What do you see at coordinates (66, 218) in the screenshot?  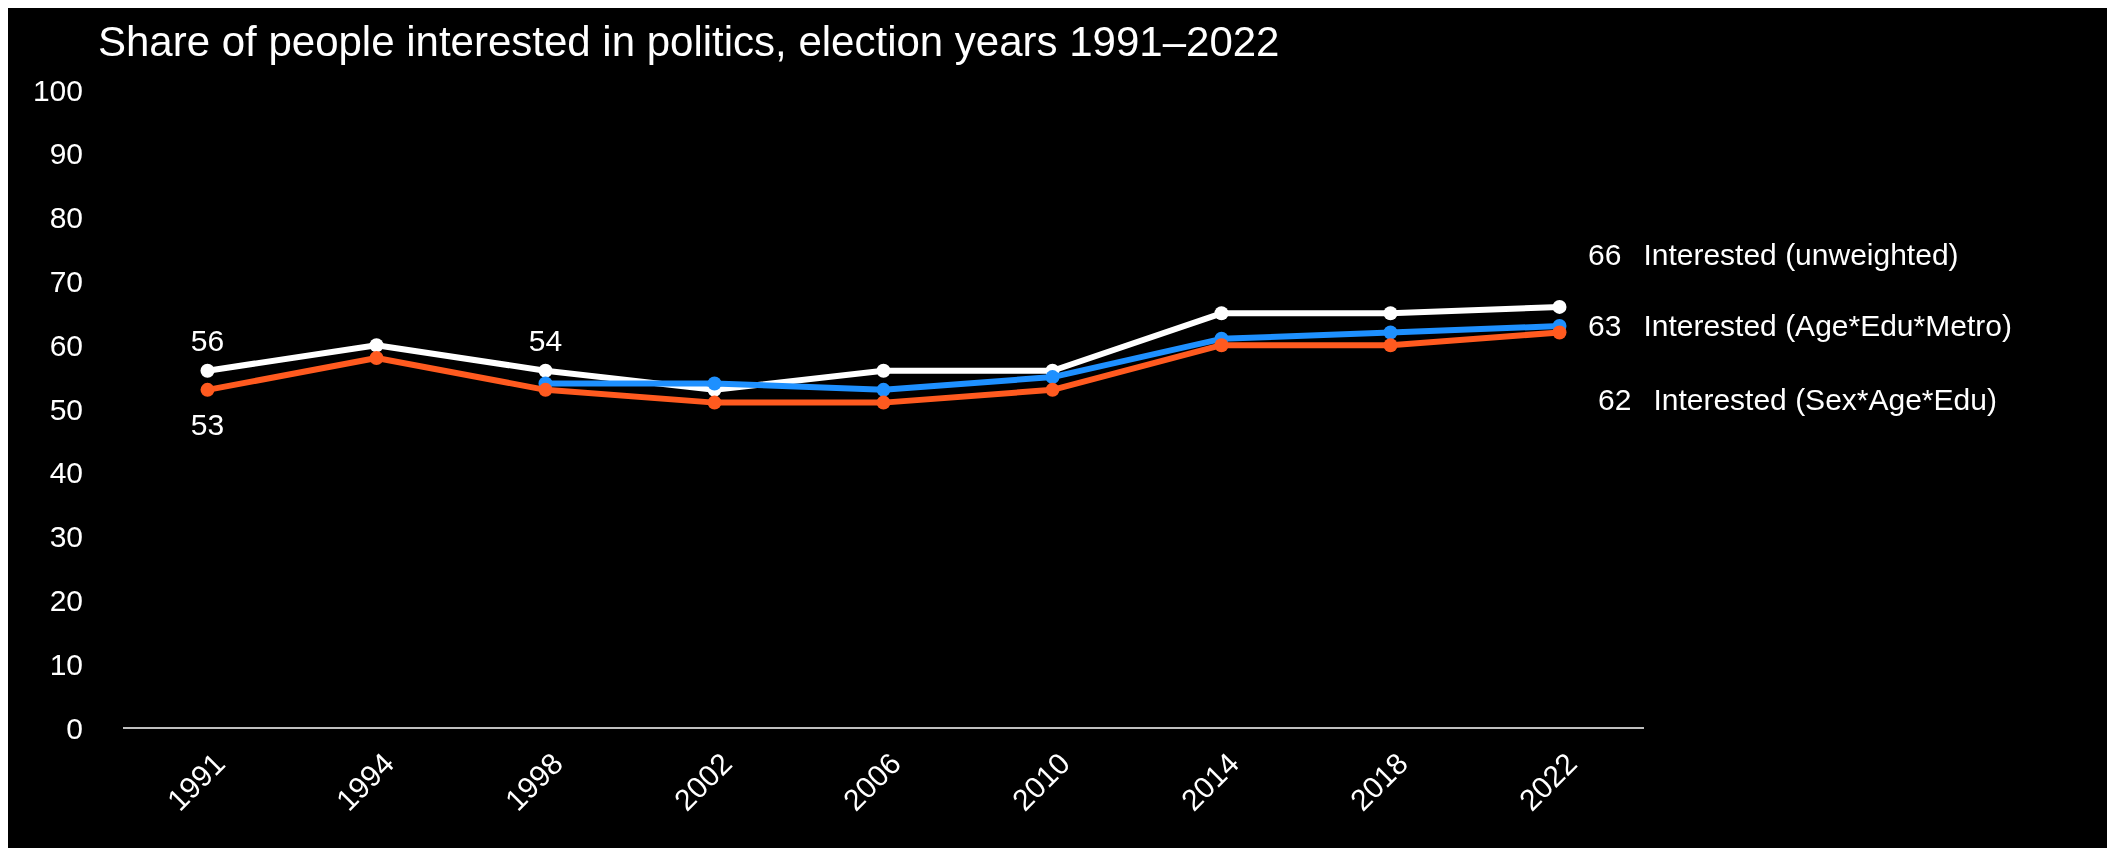 I see `y-tick-label: 80` at bounding box center [66, 218].